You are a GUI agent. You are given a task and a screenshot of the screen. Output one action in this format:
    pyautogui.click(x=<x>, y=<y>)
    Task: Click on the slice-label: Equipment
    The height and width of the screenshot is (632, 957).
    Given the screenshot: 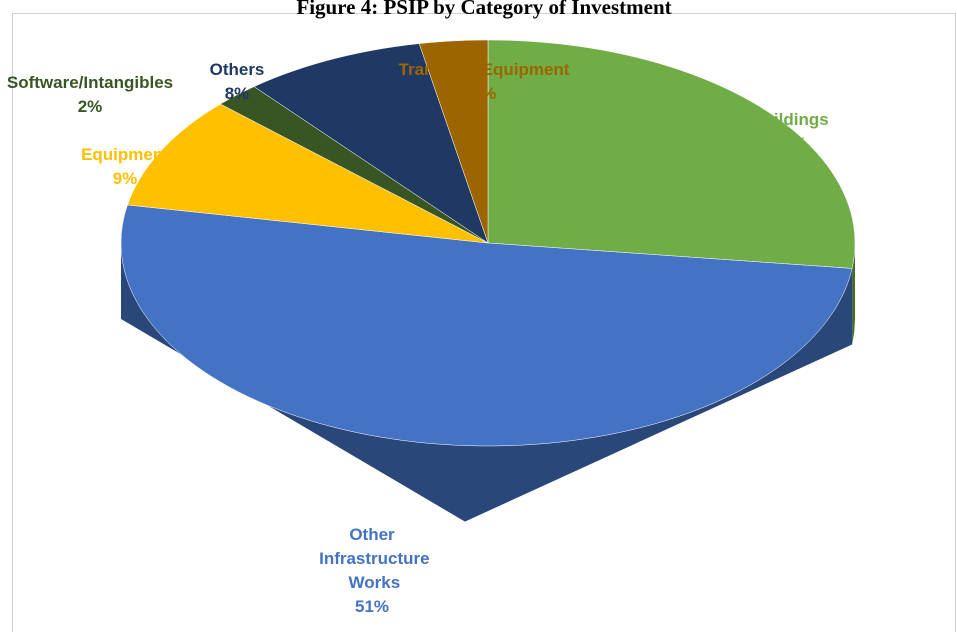 What is the action you would take?
    pyautogui.click(x=125, y=154)
    